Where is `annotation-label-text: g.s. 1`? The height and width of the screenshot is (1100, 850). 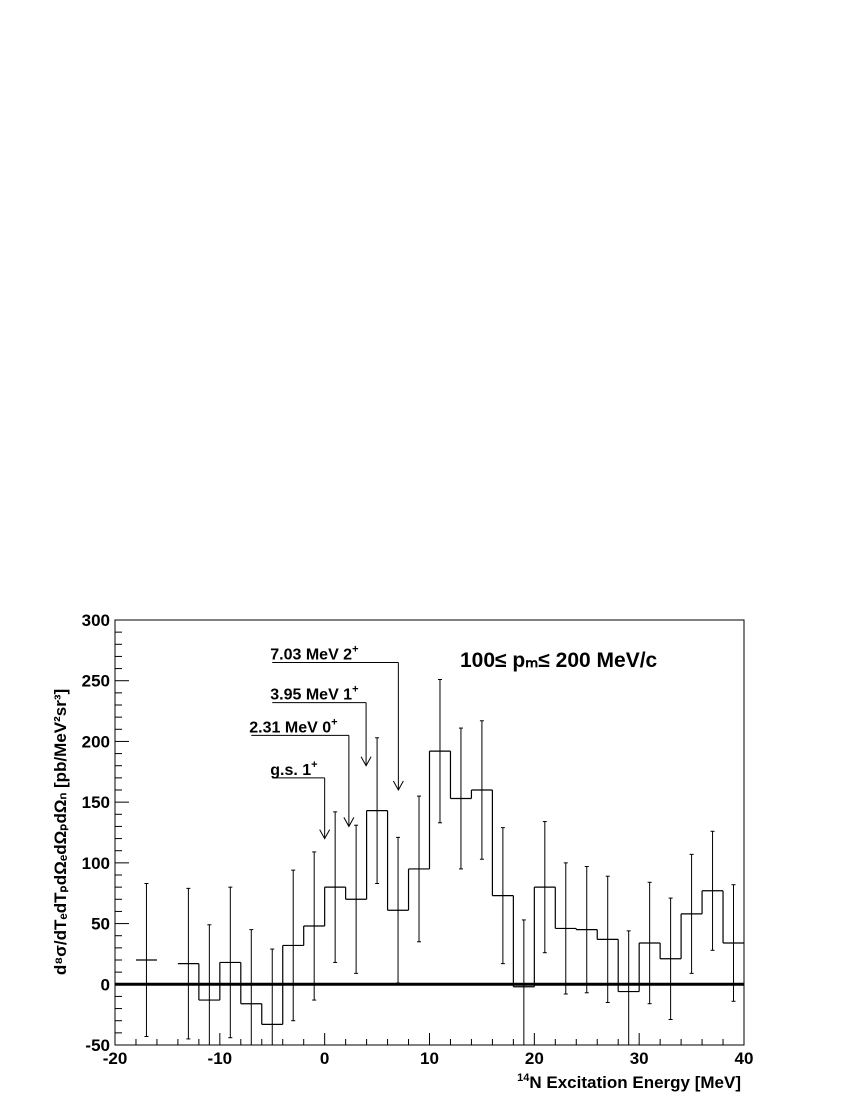 annotation-label-text: g.s. 1 is located at coordinates (290, 770).